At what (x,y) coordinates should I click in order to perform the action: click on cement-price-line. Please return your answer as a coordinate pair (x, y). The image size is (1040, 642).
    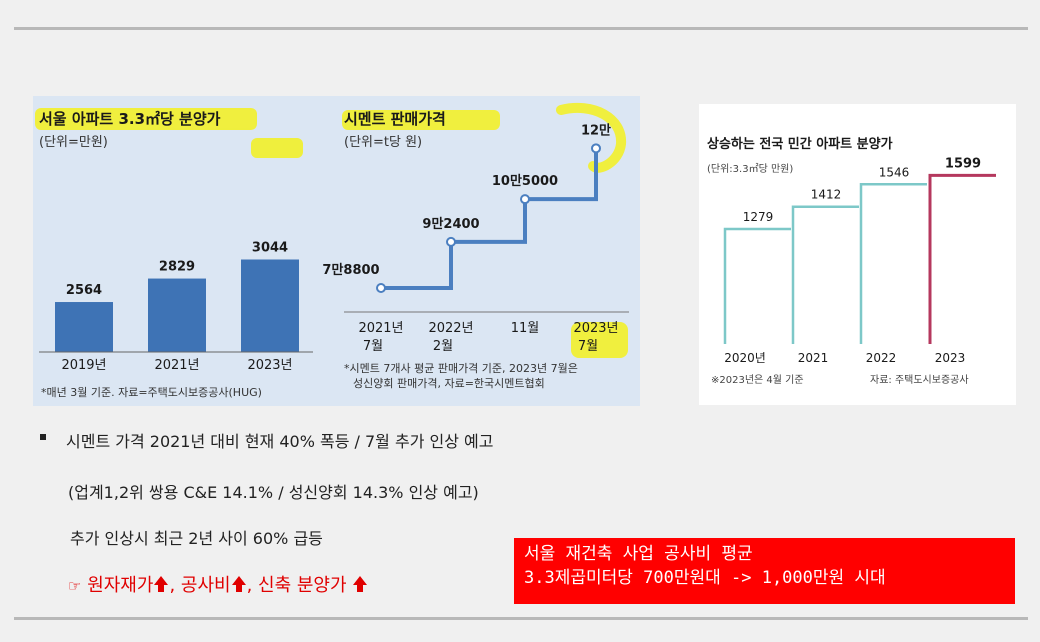
    Looking at the image, I should click on (489, 219).